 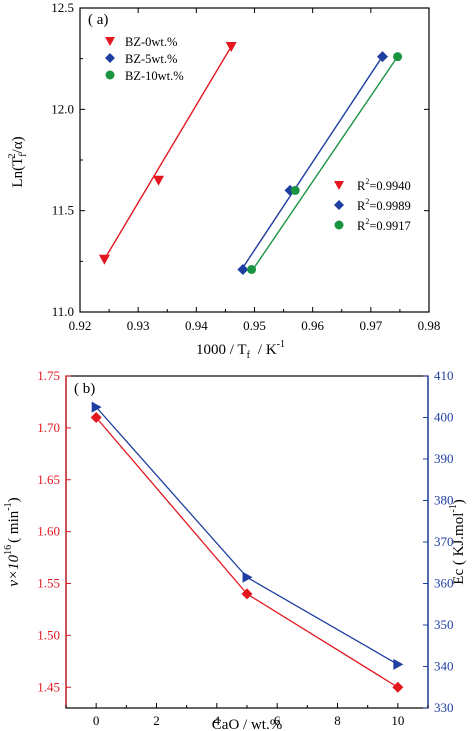 What do you see at coordinates (384, 185) in the screenshot?
I see `r2-text-bz0: R2=0.9940` at bounding box center [384, 185].